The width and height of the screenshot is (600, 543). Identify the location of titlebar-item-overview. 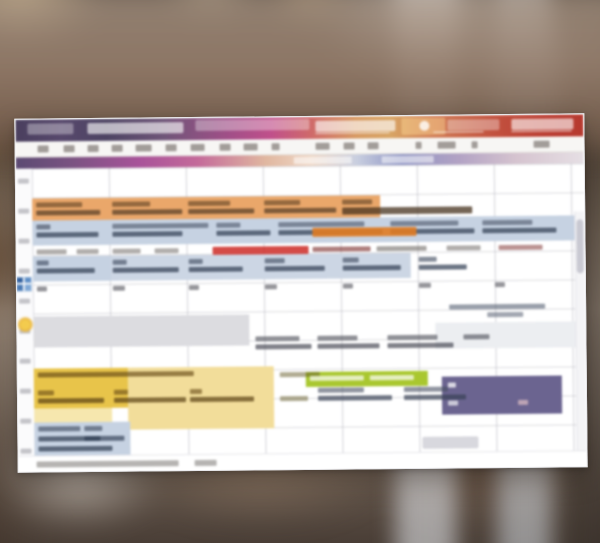
(50, 129).